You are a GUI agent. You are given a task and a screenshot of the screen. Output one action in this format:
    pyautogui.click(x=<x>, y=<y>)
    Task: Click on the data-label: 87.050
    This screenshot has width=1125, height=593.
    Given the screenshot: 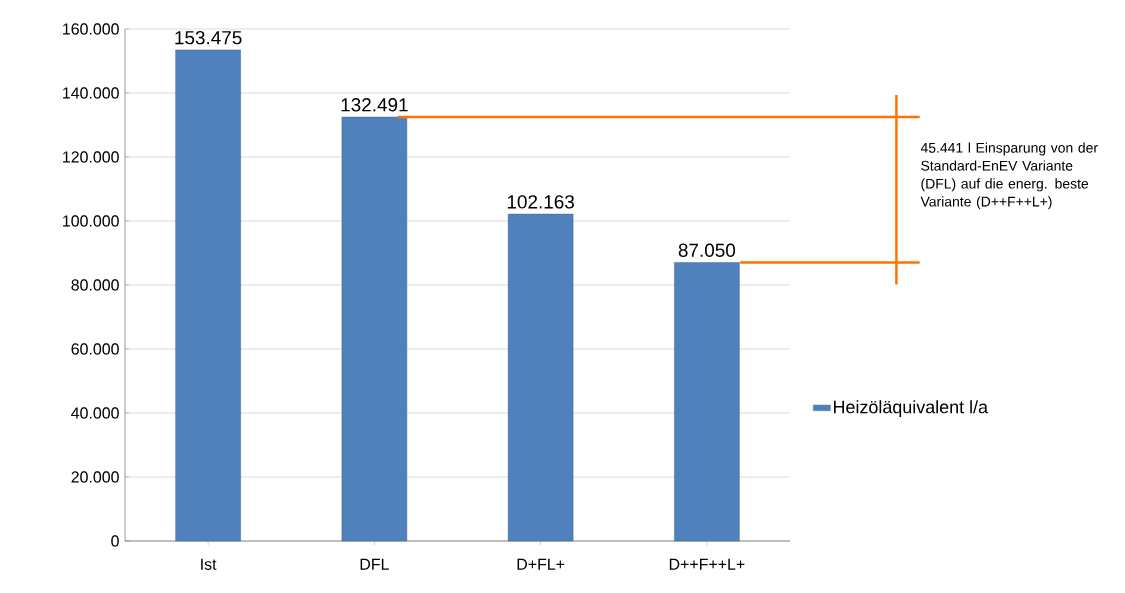 What is the action you would take?
    pyautogui.click(x=707, y=250)
    